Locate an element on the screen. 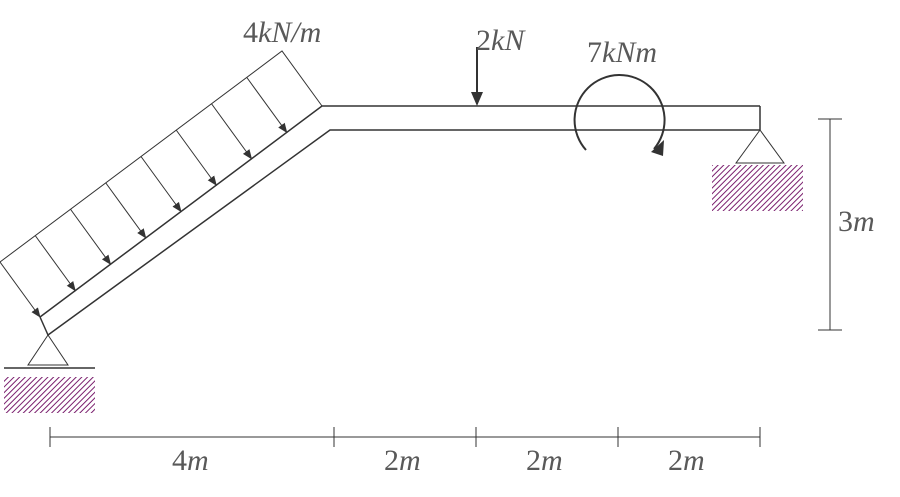  span-label-2: 2m is located at coordinates (402, 460).